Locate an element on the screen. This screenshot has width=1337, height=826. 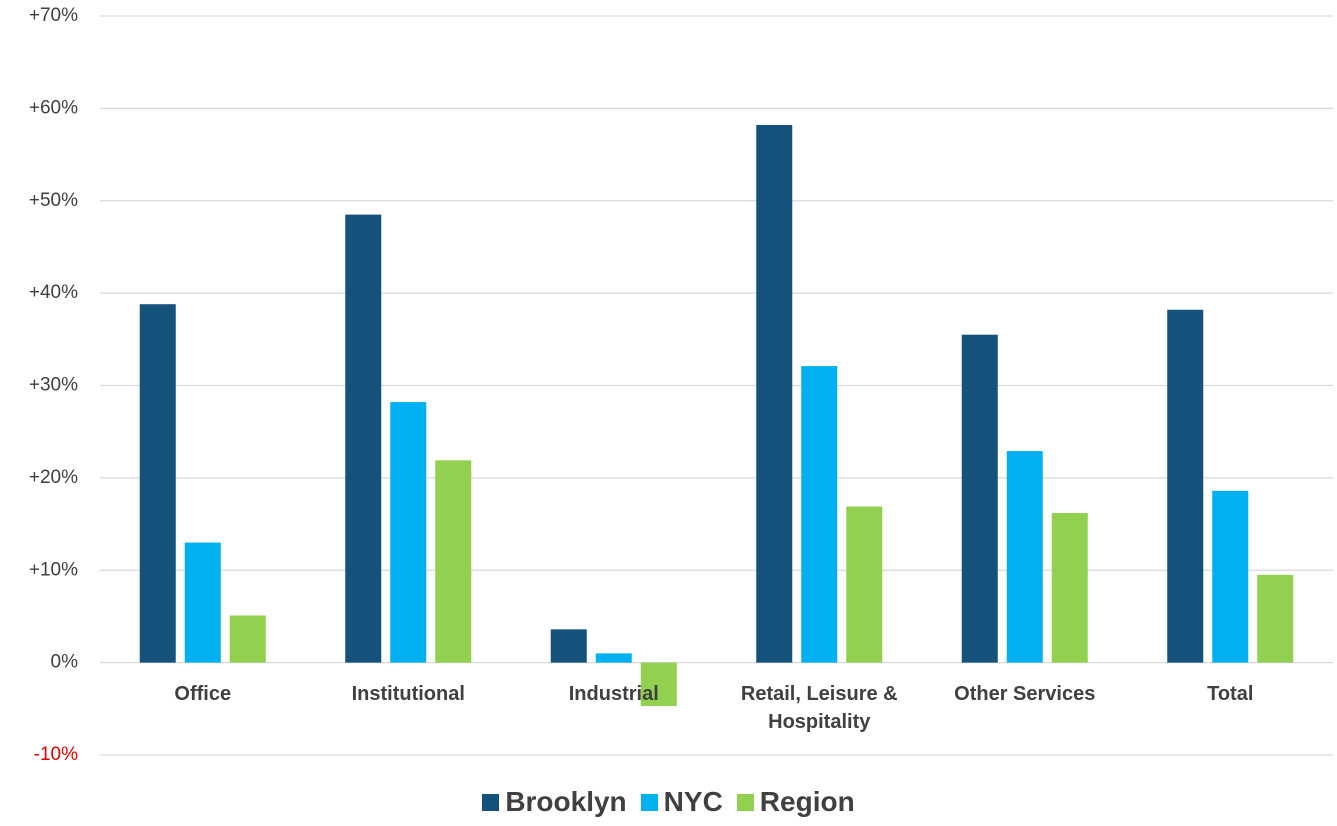
y-tick-label: +30% is located at coordinates (53, 385).